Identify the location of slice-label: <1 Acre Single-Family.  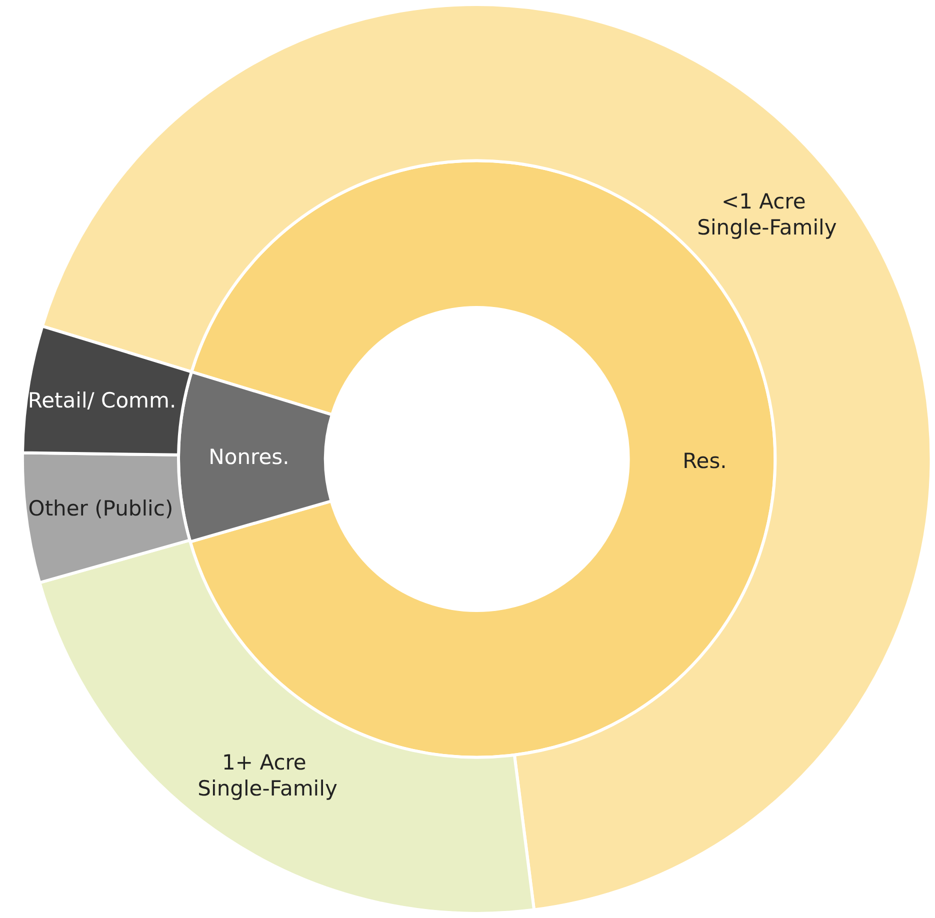
(767, 215).